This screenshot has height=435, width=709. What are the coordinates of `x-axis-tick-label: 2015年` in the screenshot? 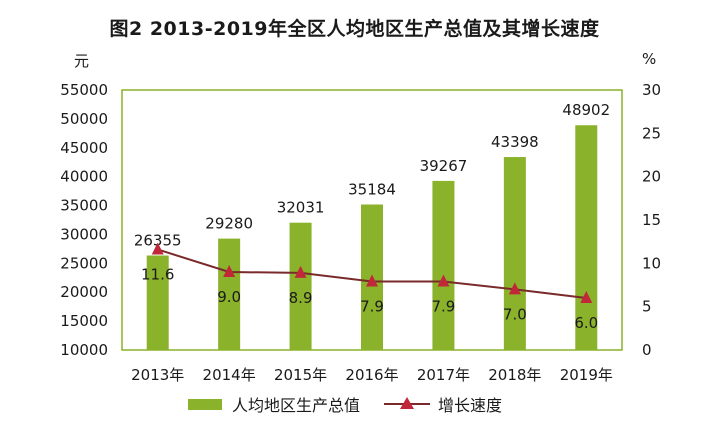 It's located at (300, 375).